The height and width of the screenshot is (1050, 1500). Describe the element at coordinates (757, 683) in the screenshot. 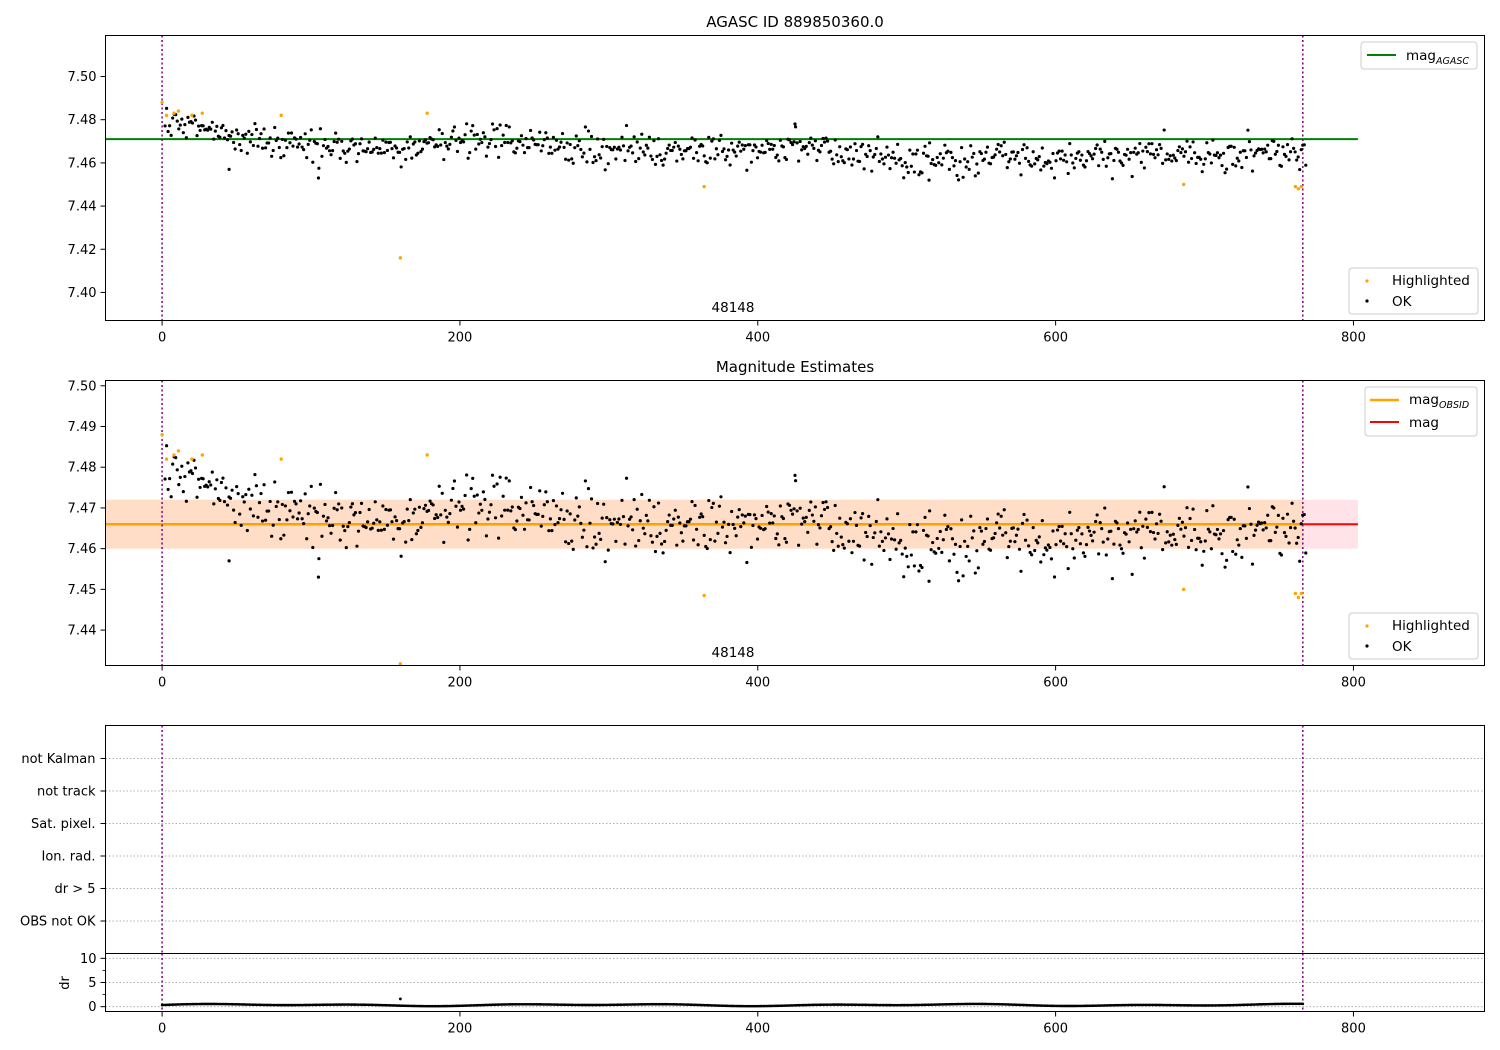

I see `x-tick-label: 400` at that location.